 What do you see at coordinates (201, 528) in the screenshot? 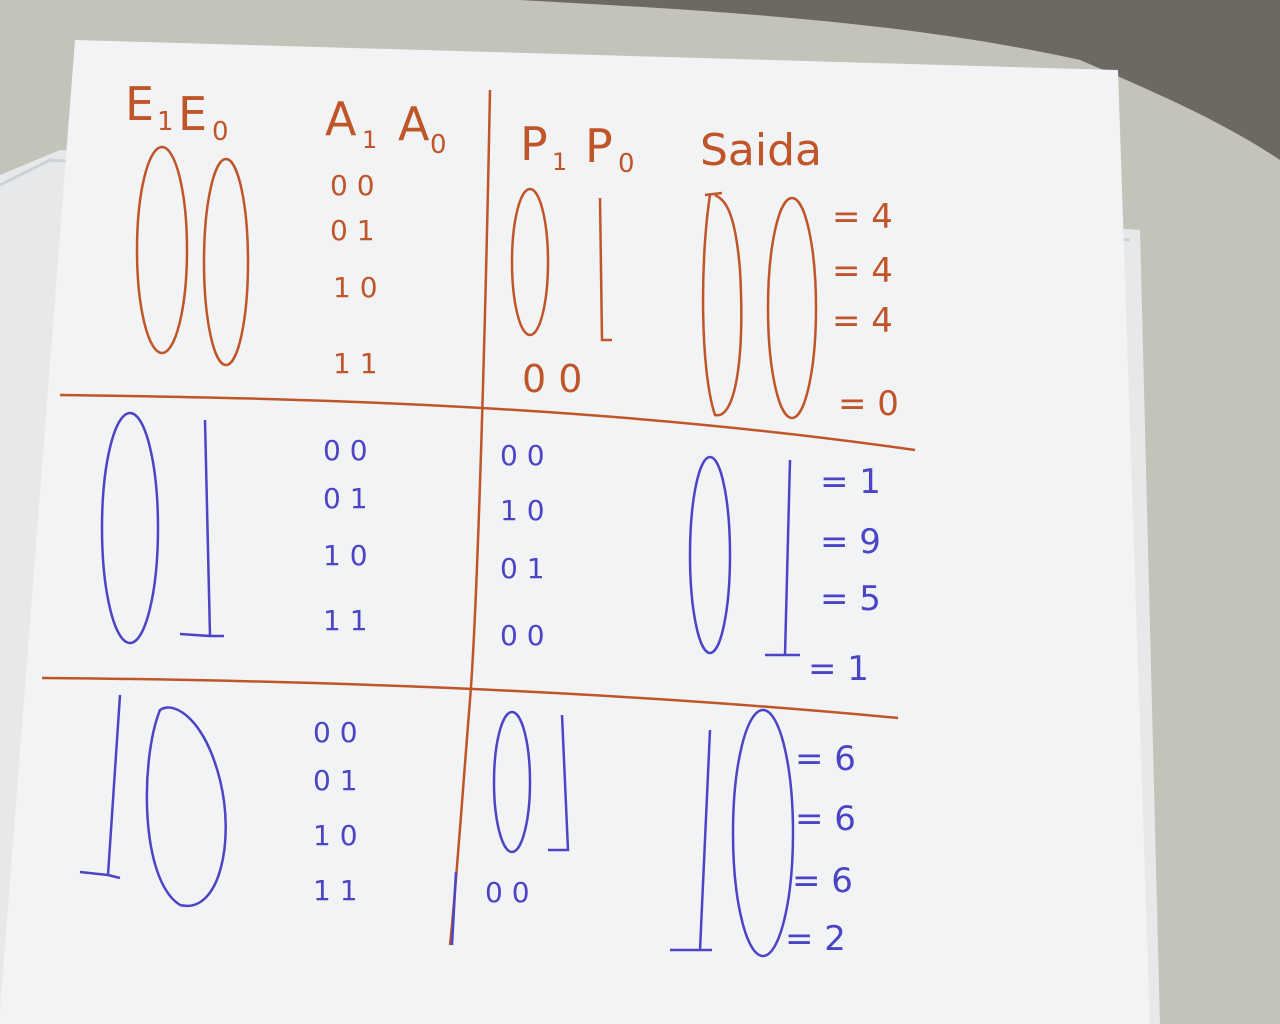
I see `e0-one-glyph` at bounding box center [201, 528].